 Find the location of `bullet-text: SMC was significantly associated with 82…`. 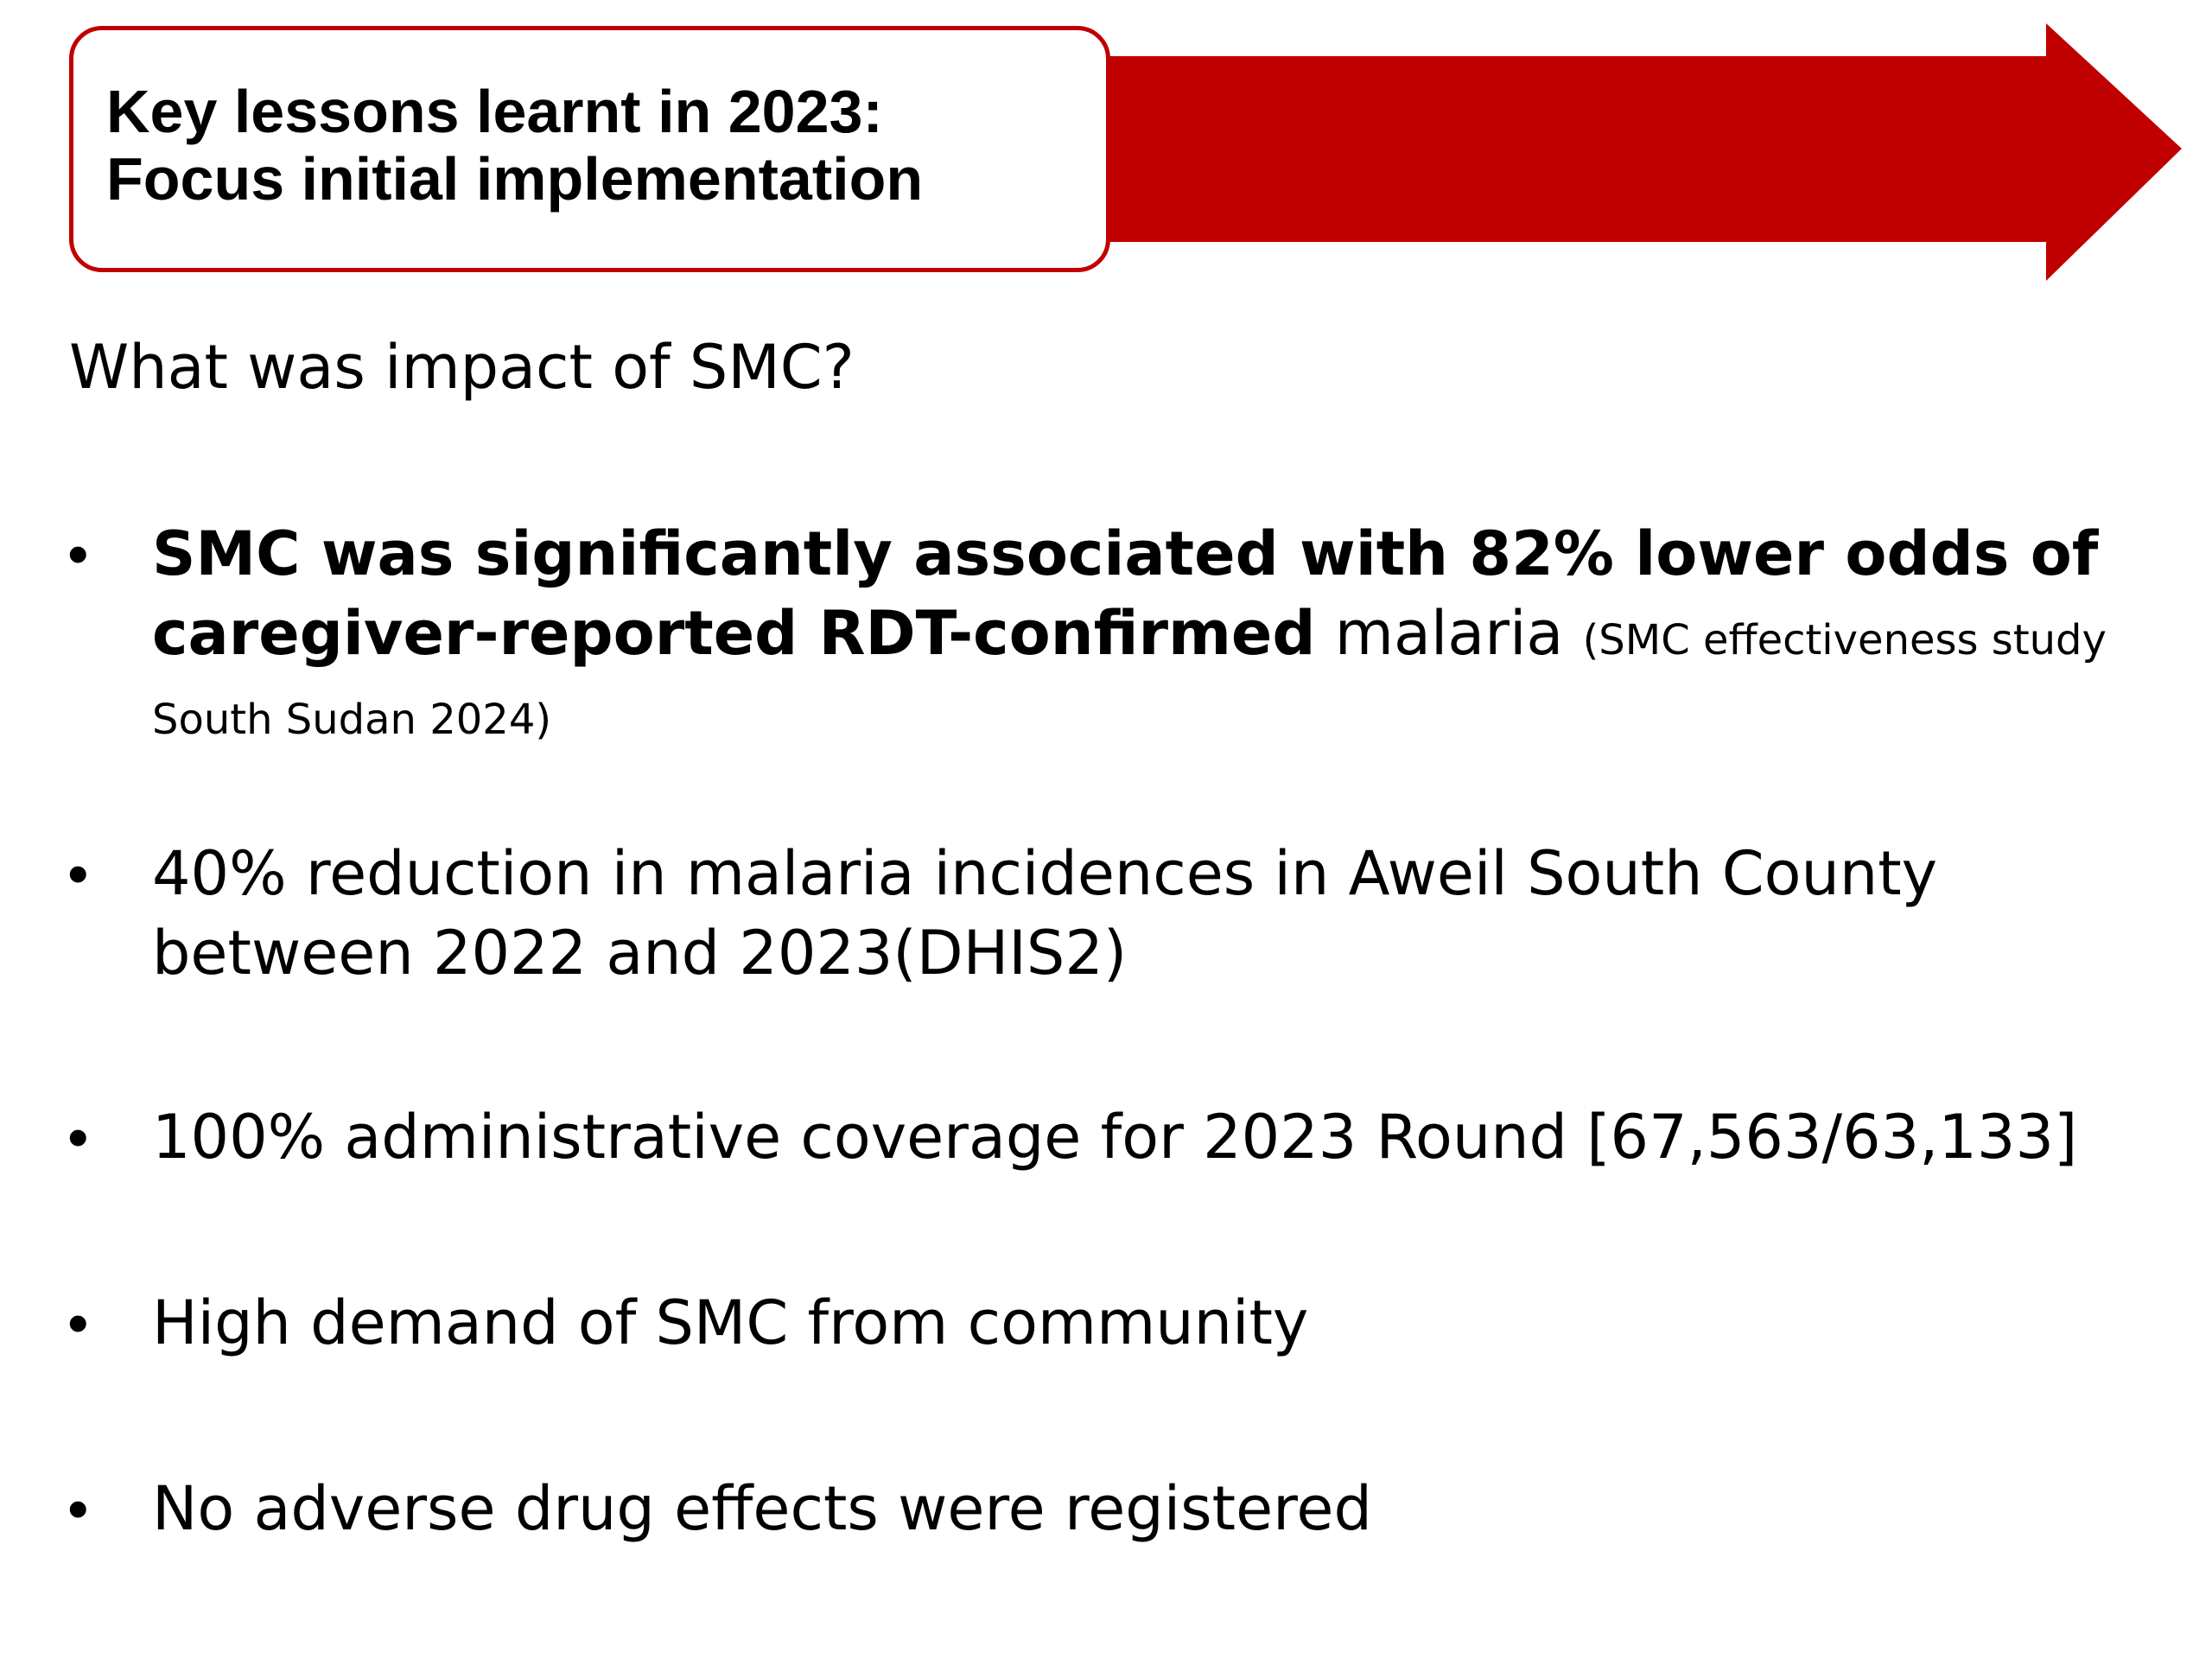

bullet-text: SMC was significantly associated with 82… is located at coordinates (1138, 633).